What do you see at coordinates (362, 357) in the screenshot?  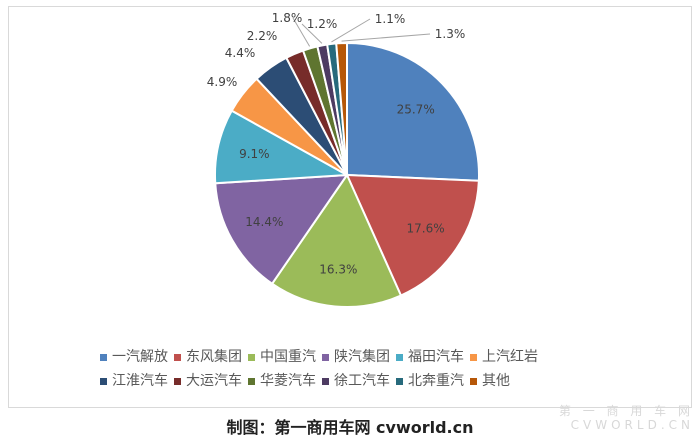 I see `legend-label: 陕汽集团` at bounding box center [362, 357].